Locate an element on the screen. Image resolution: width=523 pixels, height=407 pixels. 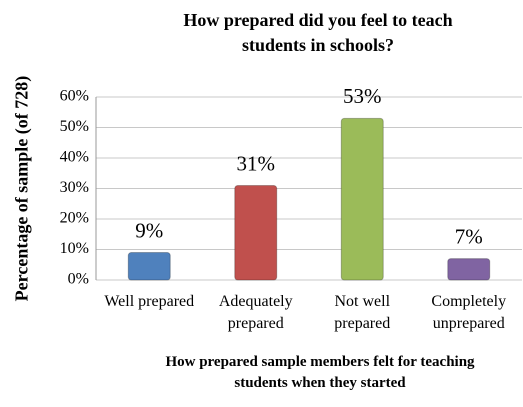
y-tick-label: 60% is located at coordinates (74, 96).